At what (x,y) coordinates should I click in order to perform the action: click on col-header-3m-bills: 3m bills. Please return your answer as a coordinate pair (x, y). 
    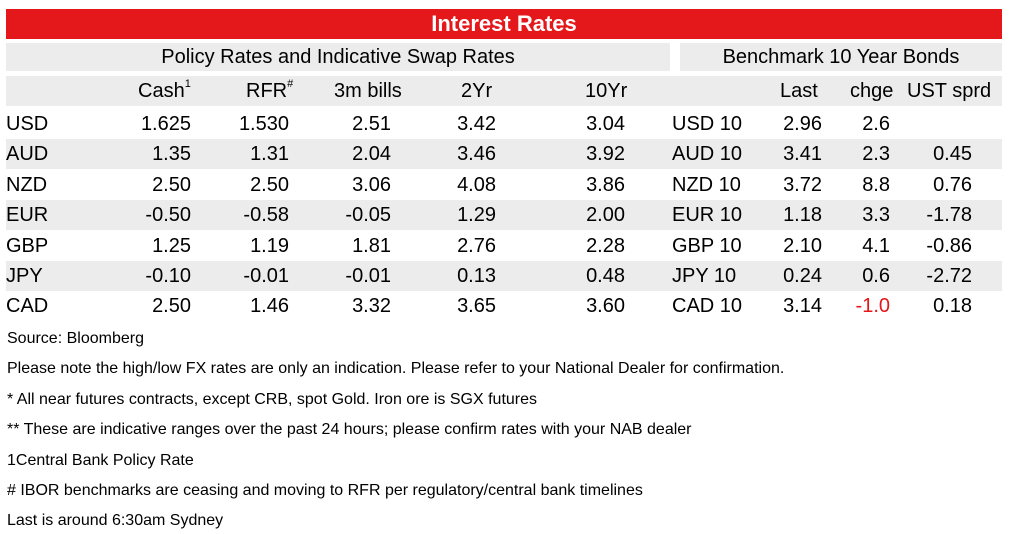
    Looking at the image, I should click on (368, 91).